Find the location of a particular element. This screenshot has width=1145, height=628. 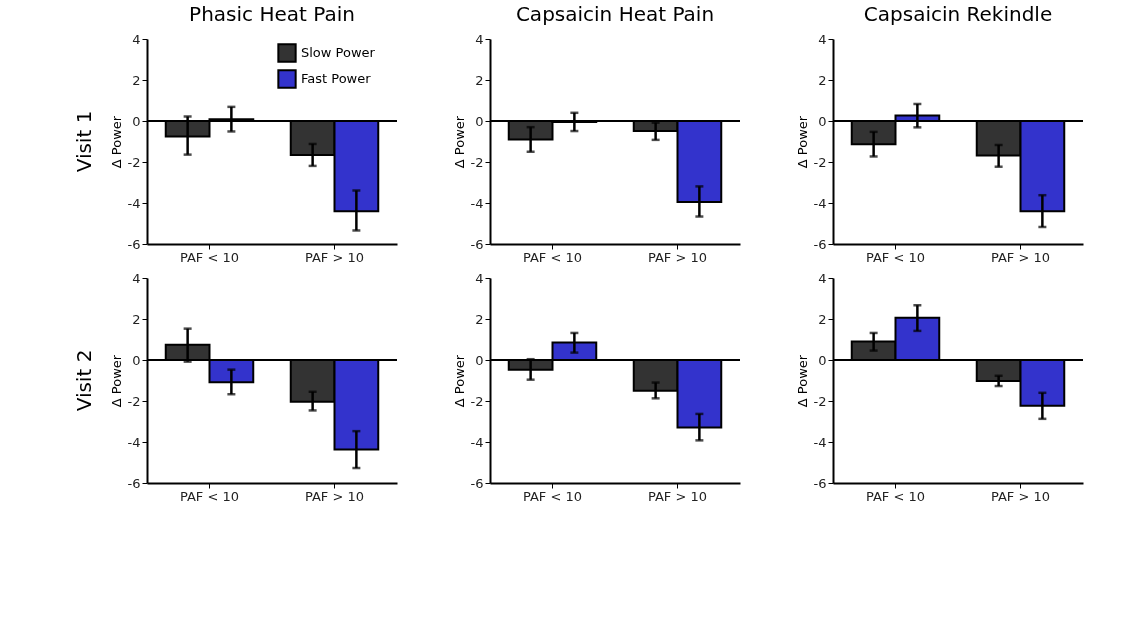

legend-label: Slow Power is located at coordinates (338, 52).